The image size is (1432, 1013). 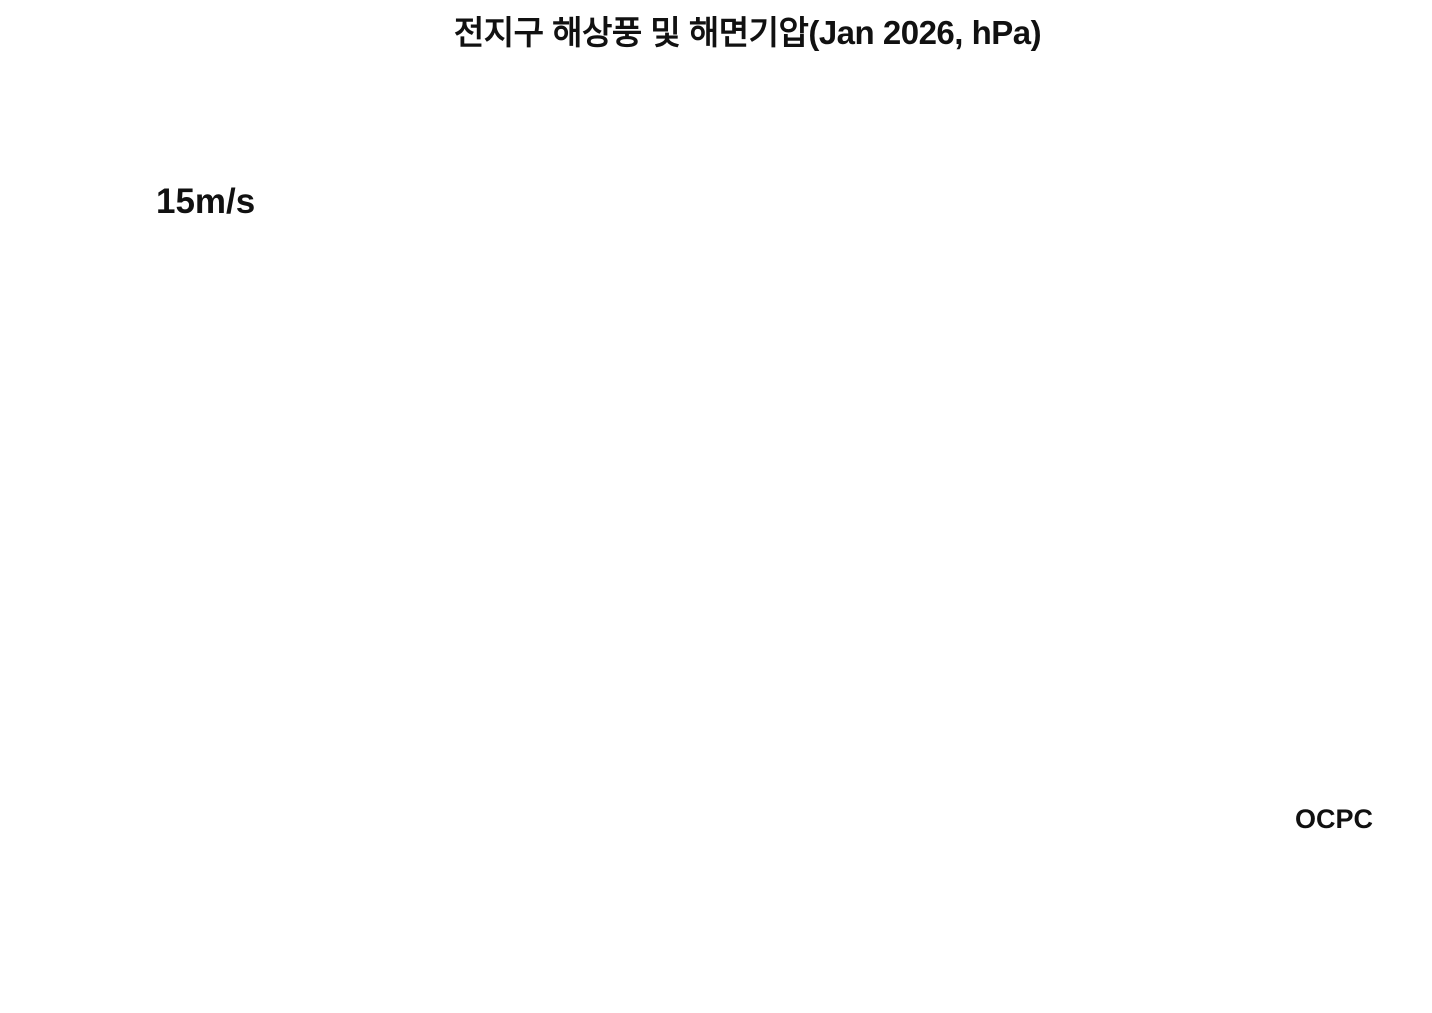 I want to click on chart-title: 전지구 해상풍 및 해면기압(Jan 2026, hPa), so click(x=747, y=32).